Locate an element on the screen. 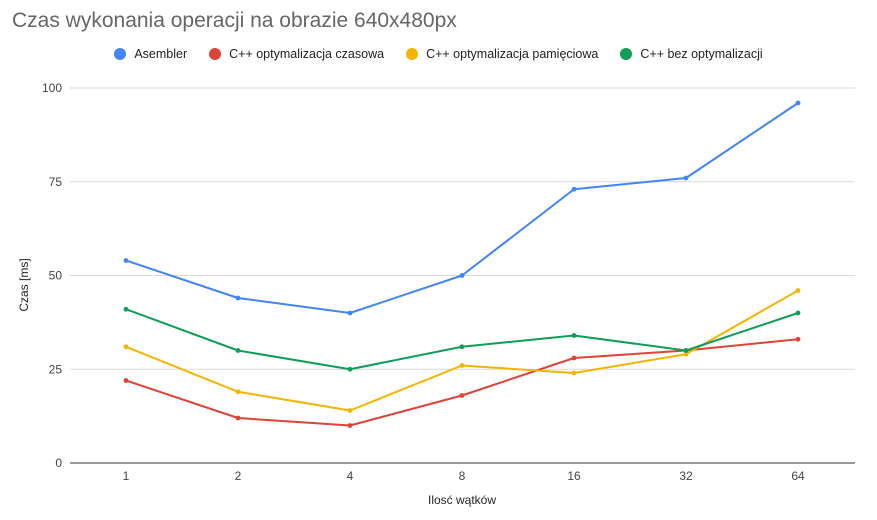 This screenshot has width=877, height=520. legend-item-cpp-bez-optymalizacji: C++ bez optymalizacji is located at coordinates (691, 54).